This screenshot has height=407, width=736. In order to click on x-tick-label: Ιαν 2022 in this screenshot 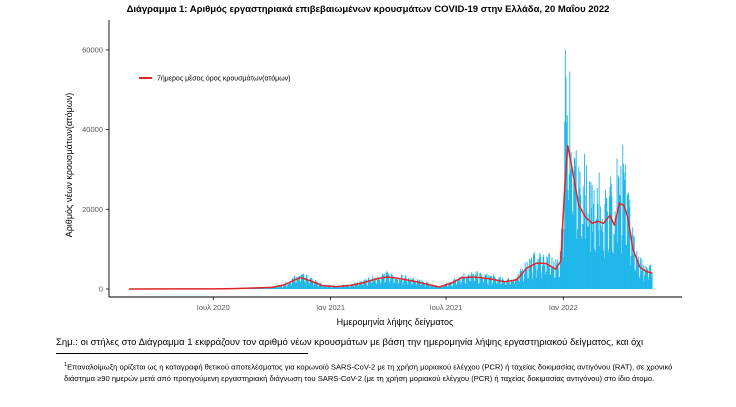, I will do `click(563, 307)`.